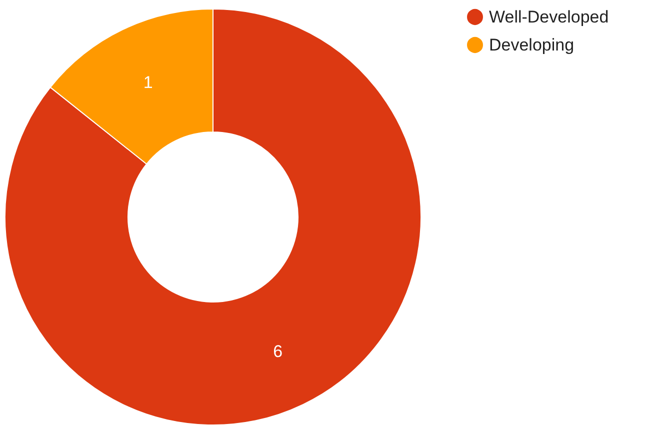 Image resolution: width=663 pixels, height=427 pixels. Describe the element at coordinates (278, 352) in the screenshot. I see `data-label: 6` at that location.